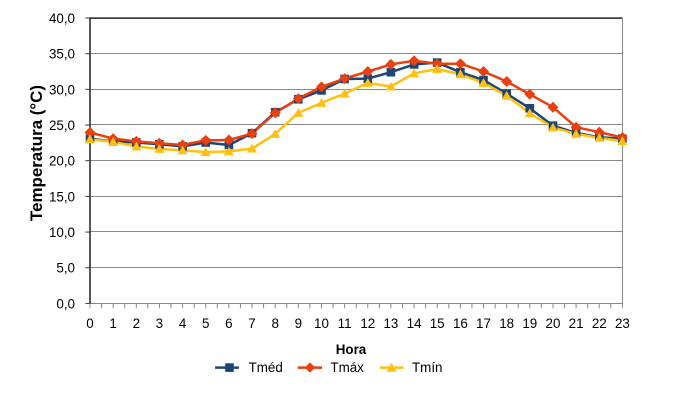 This screenshot has width=684, height=415. What do you see at coordinates (345, 323) in the screenshot?
I see `svg-text: 11` at bounding box center [345, 323].